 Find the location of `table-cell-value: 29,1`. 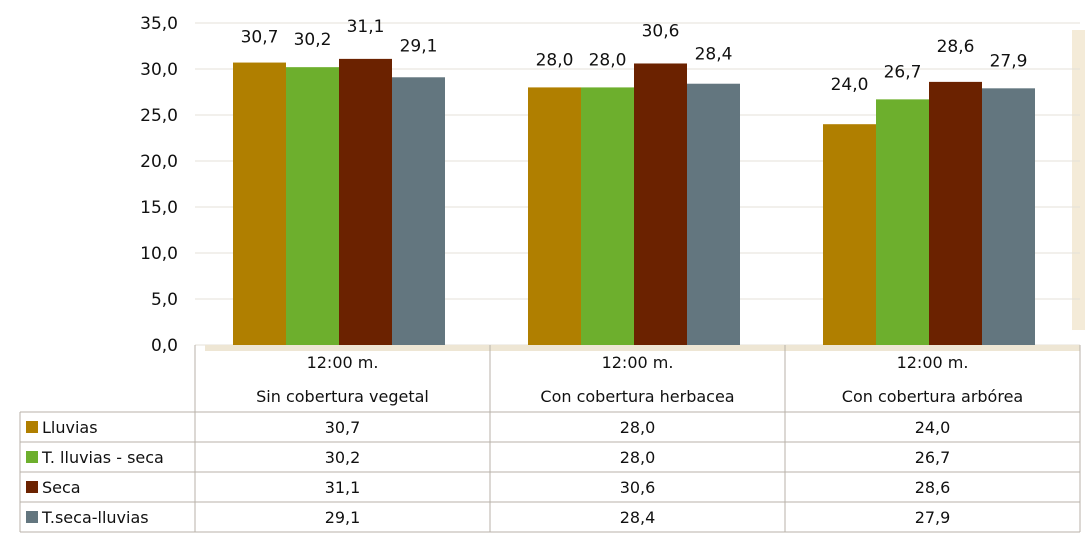

table-cell-value: 29,1 is located at coordinates (343, 517).